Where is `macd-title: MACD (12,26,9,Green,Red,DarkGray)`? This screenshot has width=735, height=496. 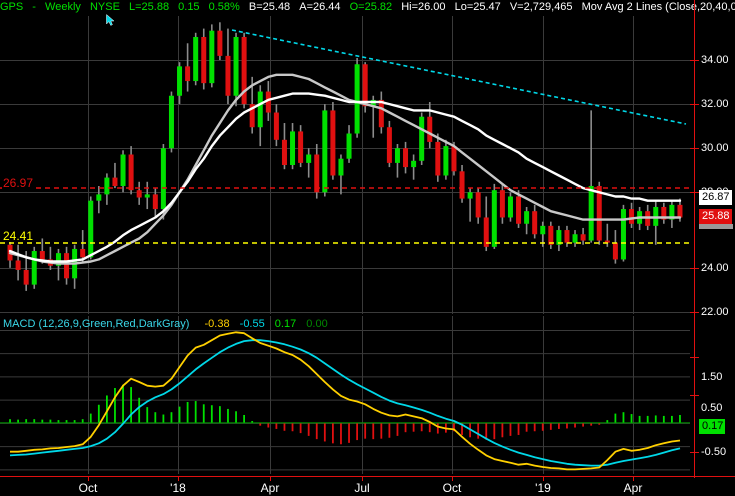 macd-title: MACD (12,26,9,Green,Red,DarkGray) is located at coordinates (96, 324).